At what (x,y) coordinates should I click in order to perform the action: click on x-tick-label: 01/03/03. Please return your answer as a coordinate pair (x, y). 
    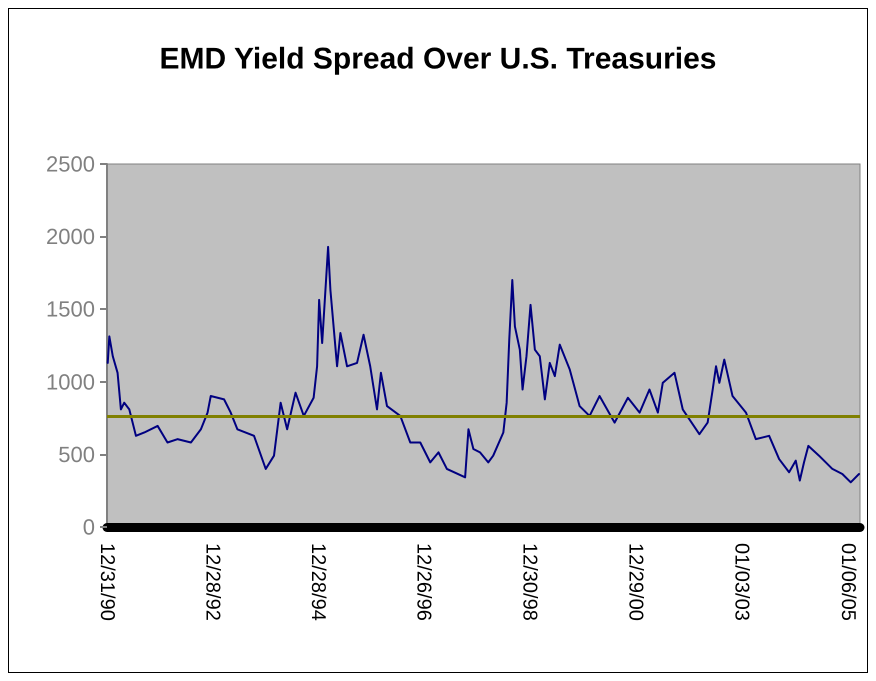
    Looking at the image, I should click on (741, 582).